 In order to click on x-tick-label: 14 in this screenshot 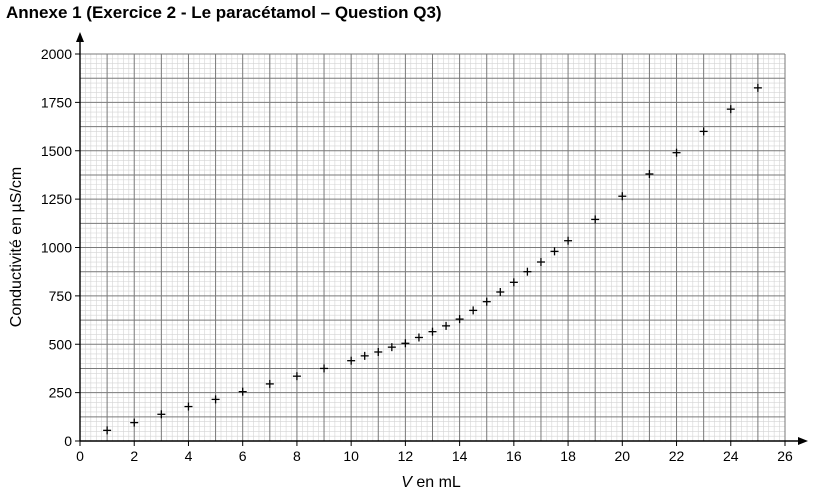, I will do `click(460, 456)`.